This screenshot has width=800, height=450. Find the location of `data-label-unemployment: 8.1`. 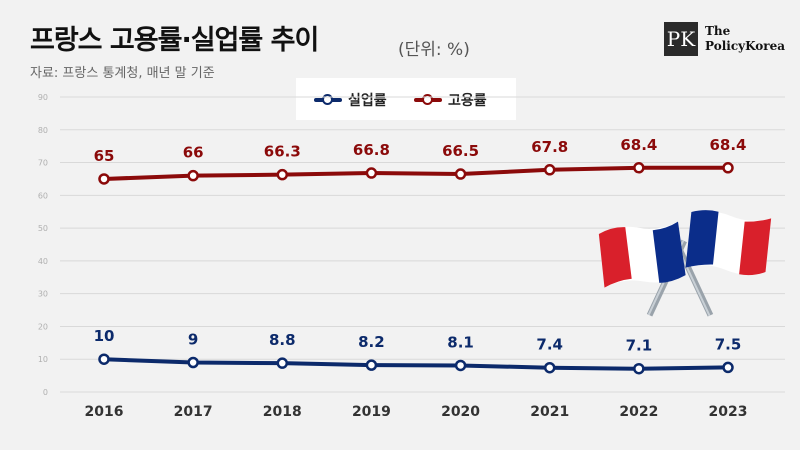

data-label-unemployment: 8.1 is located at coordinates (460, 342).